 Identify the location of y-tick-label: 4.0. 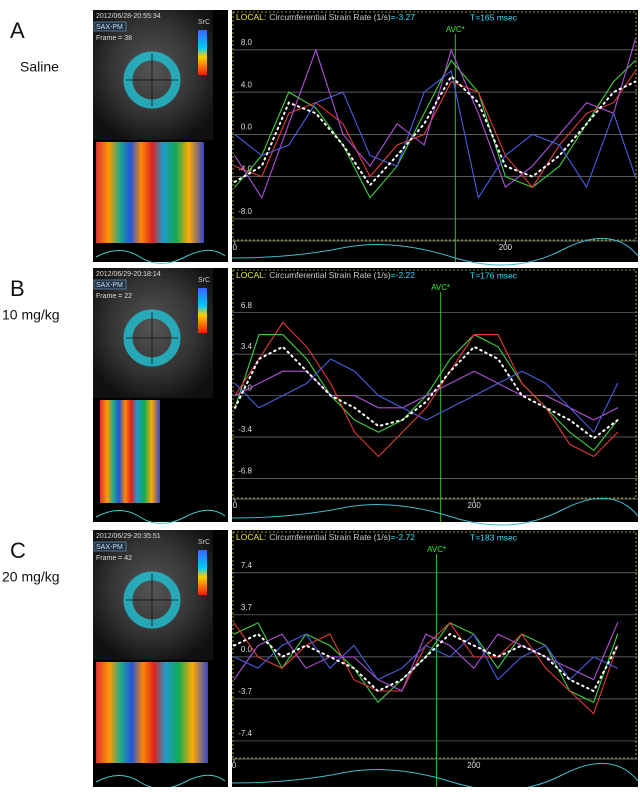
(247, 84).